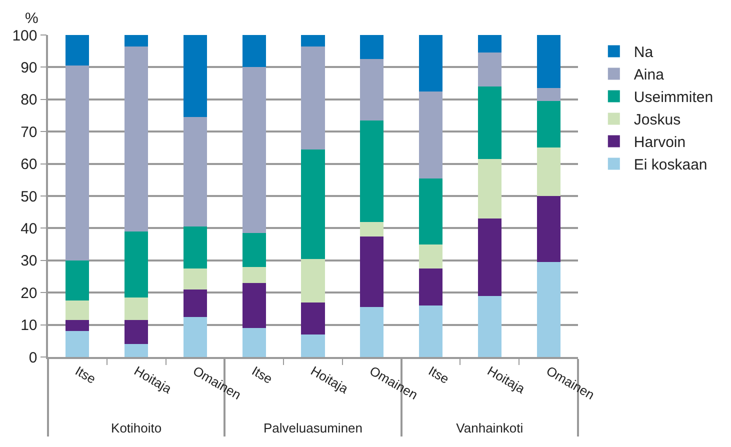  I want to click on y-tick-label: 30, so click(29, 261).